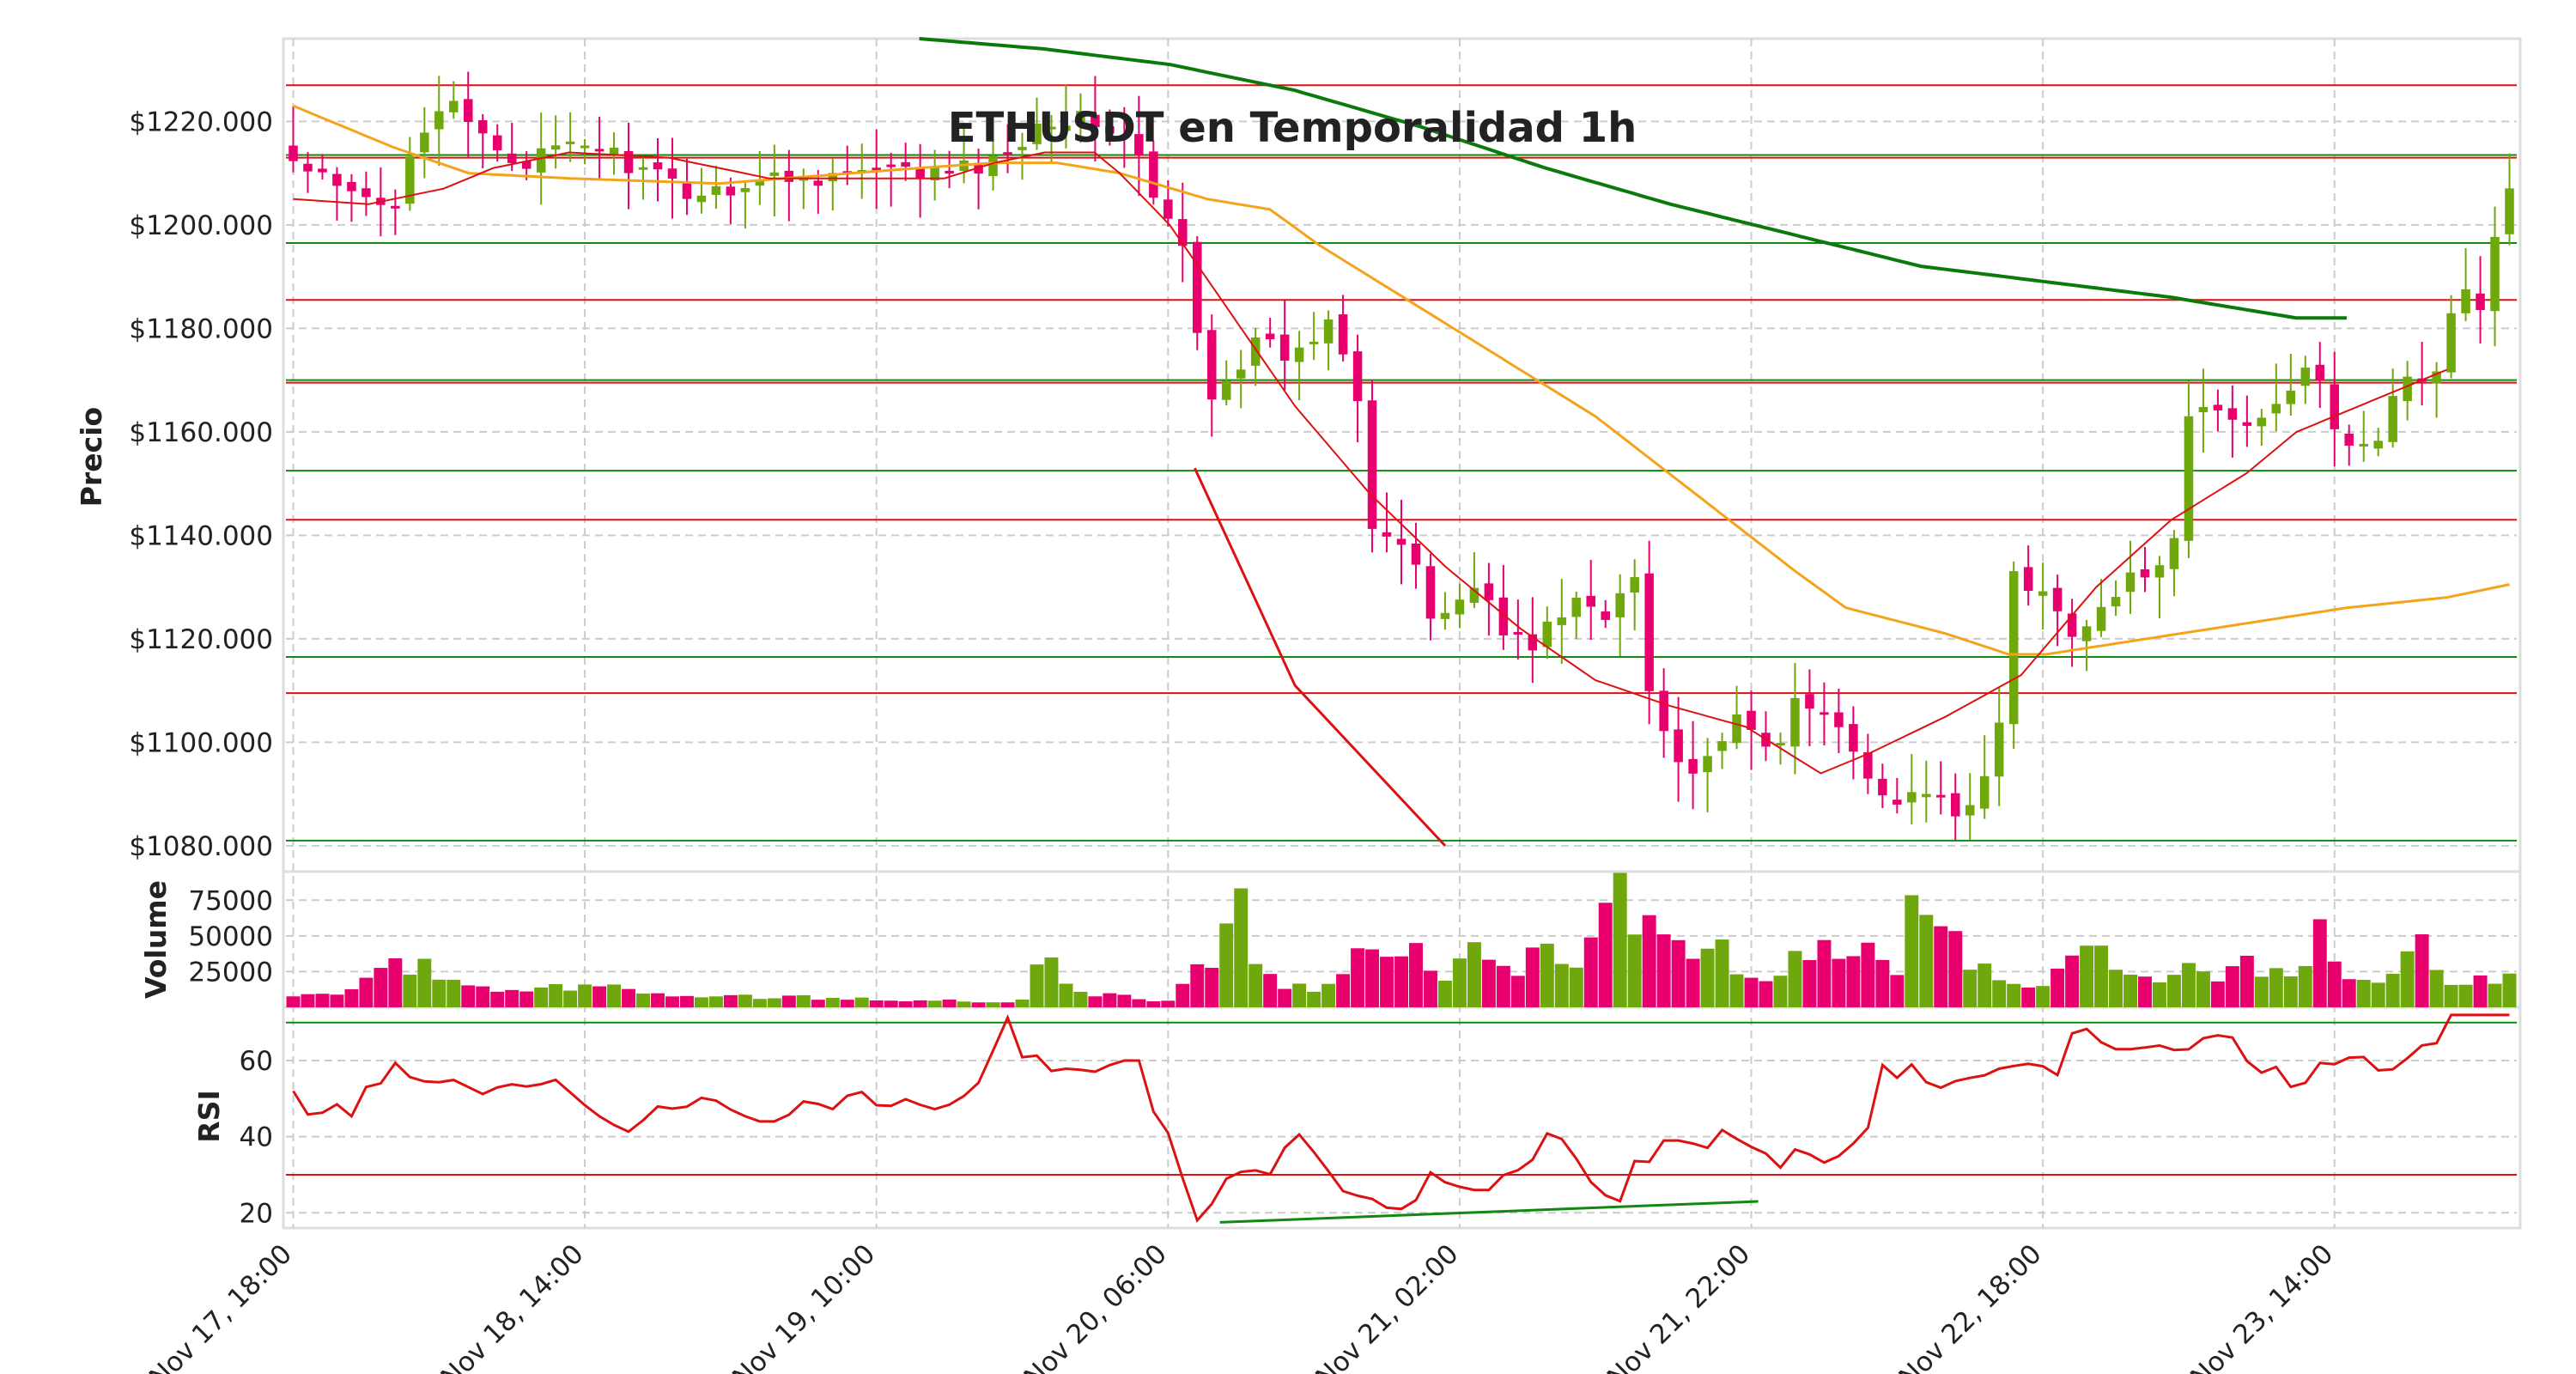  I want to click on rsi-panel-frame, so click(1402, 1118).